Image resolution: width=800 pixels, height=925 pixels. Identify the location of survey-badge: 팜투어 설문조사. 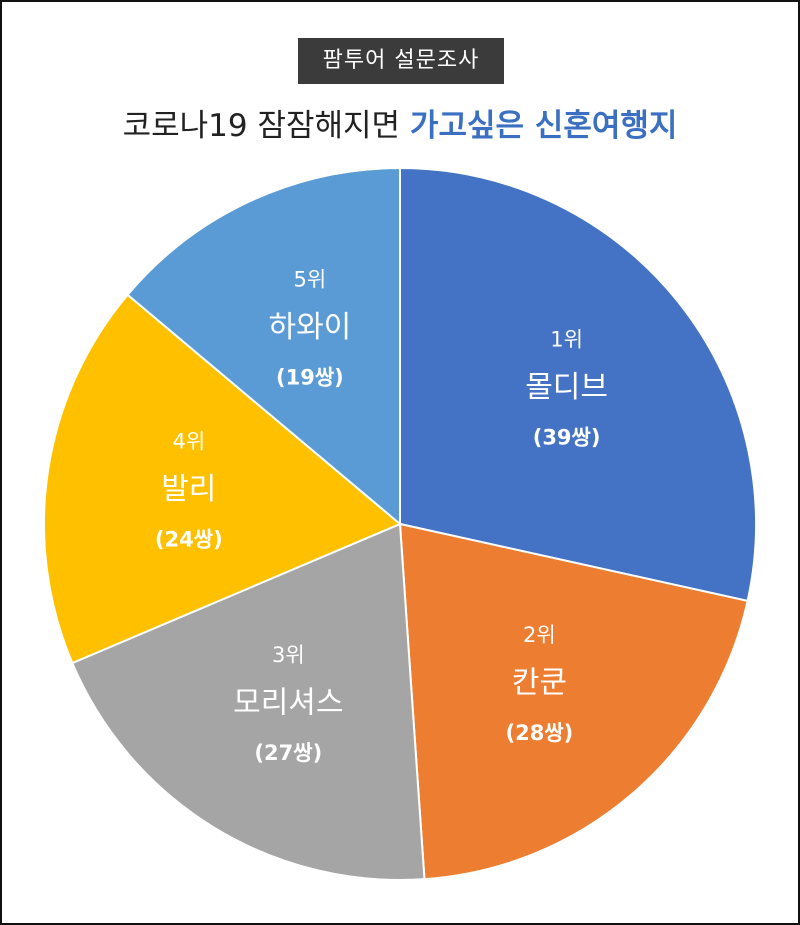
(401, 61).